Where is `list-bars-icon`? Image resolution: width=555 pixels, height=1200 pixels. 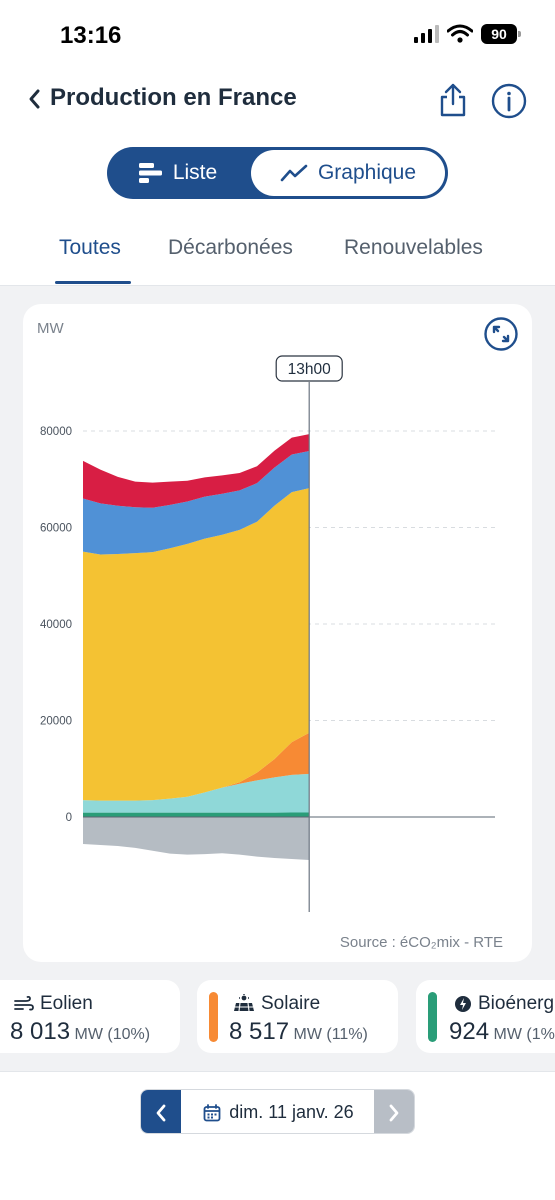
list-bars-icon is located at coordinates (150, 173).